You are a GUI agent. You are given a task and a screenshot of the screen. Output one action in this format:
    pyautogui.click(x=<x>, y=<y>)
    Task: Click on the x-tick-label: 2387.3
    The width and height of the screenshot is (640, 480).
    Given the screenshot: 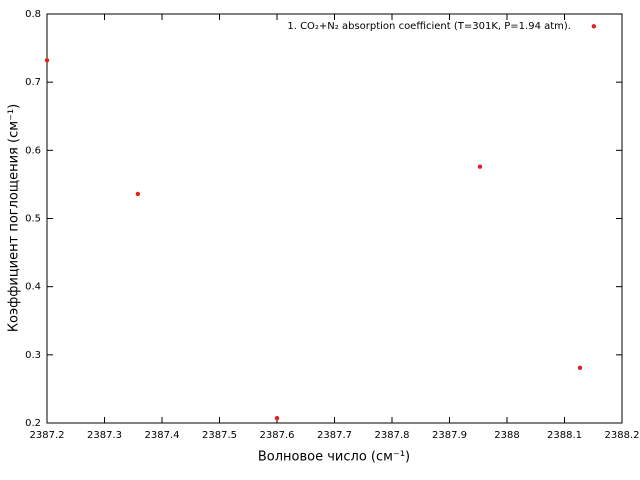 What is the action you would take?
    pyautogui.click(x=104, y=435)
    